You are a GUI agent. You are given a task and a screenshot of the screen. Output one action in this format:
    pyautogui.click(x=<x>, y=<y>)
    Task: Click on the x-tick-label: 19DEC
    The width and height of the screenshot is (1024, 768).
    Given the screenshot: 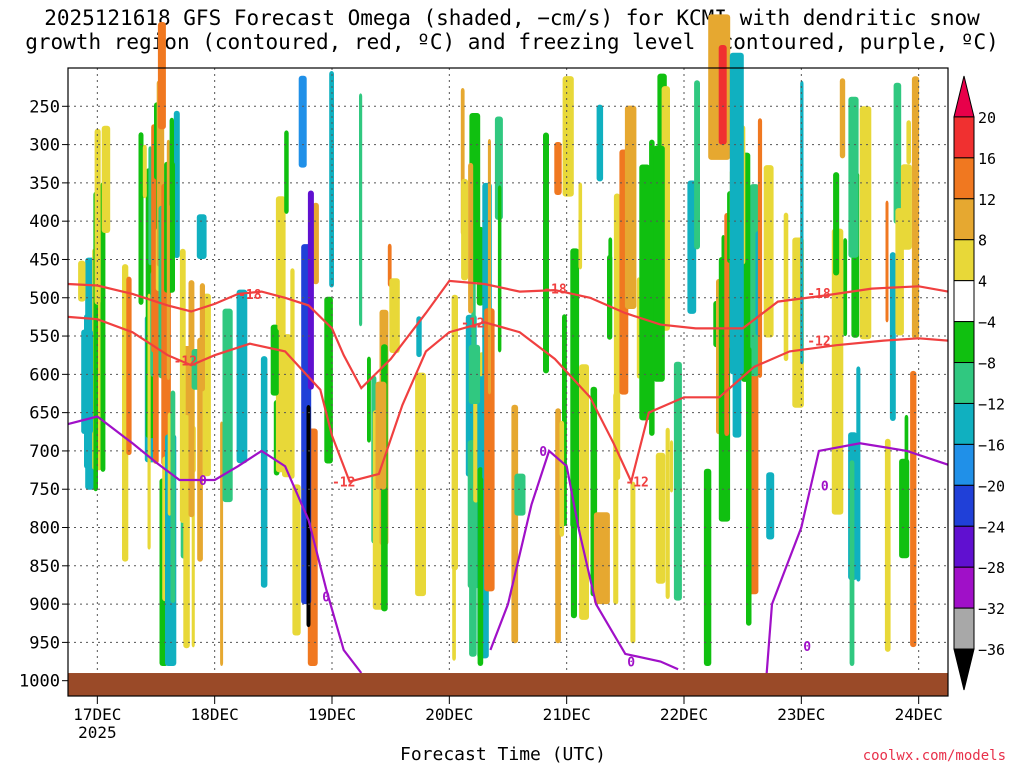 What is the action you would take?
    pyautogui.click(x=332, y=714)
    